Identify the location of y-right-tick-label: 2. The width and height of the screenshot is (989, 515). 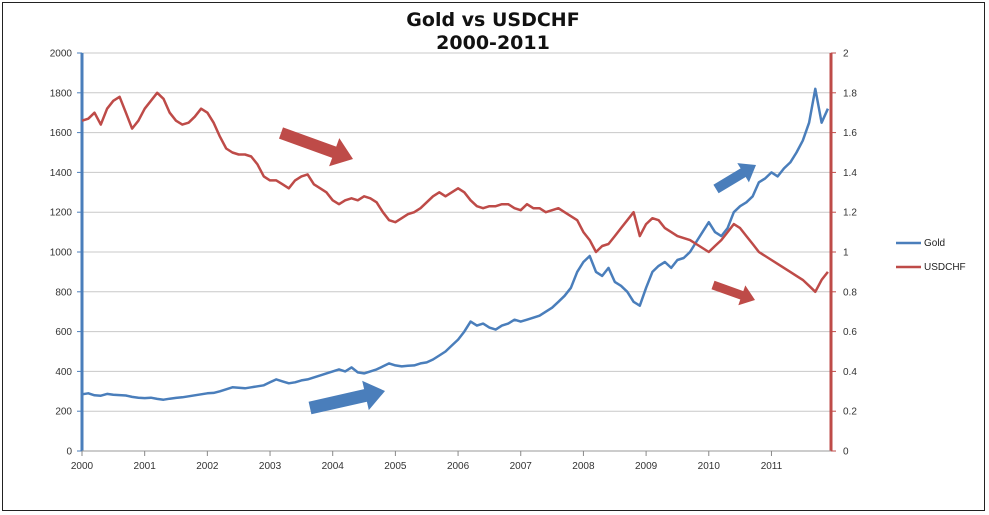
(846, 54).